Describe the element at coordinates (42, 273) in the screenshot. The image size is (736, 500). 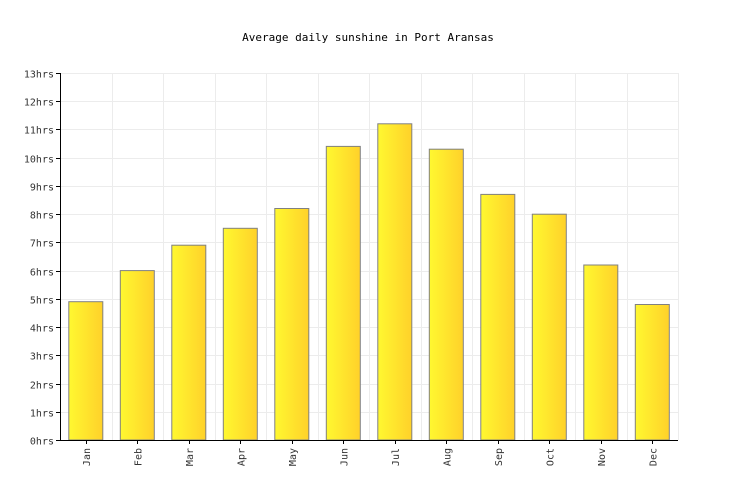
I see `y-tick-label: 6hrs` at that location.